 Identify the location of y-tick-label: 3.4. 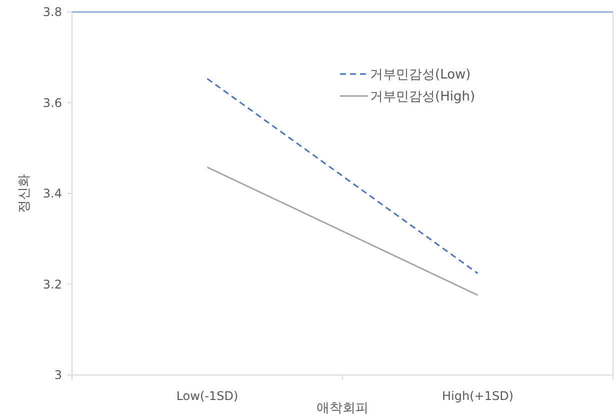
(52, 193).